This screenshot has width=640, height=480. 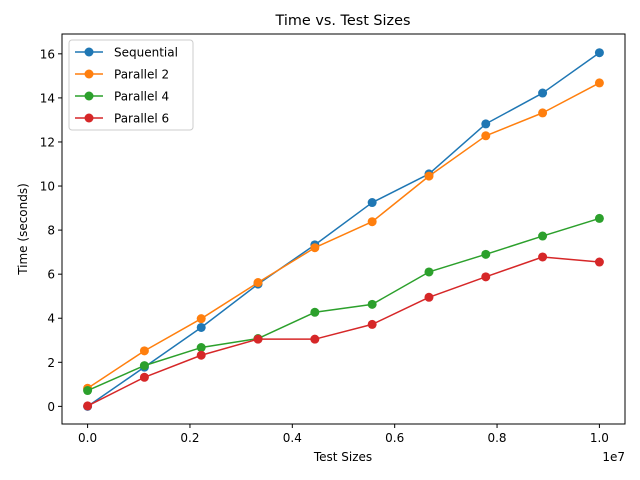 I want to click on legend-box, so click(x=131, y=85).